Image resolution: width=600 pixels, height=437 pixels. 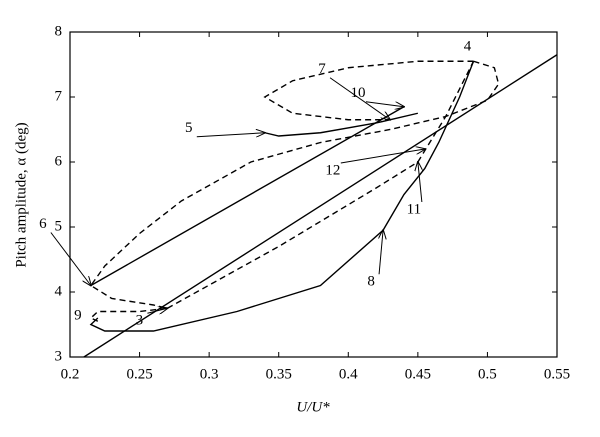 What do you see at coordinates (21, 194) in the screenshot?
I see `y-axis-label: Pitch amplitude, α (deg)` at bounding box center [21, 194].